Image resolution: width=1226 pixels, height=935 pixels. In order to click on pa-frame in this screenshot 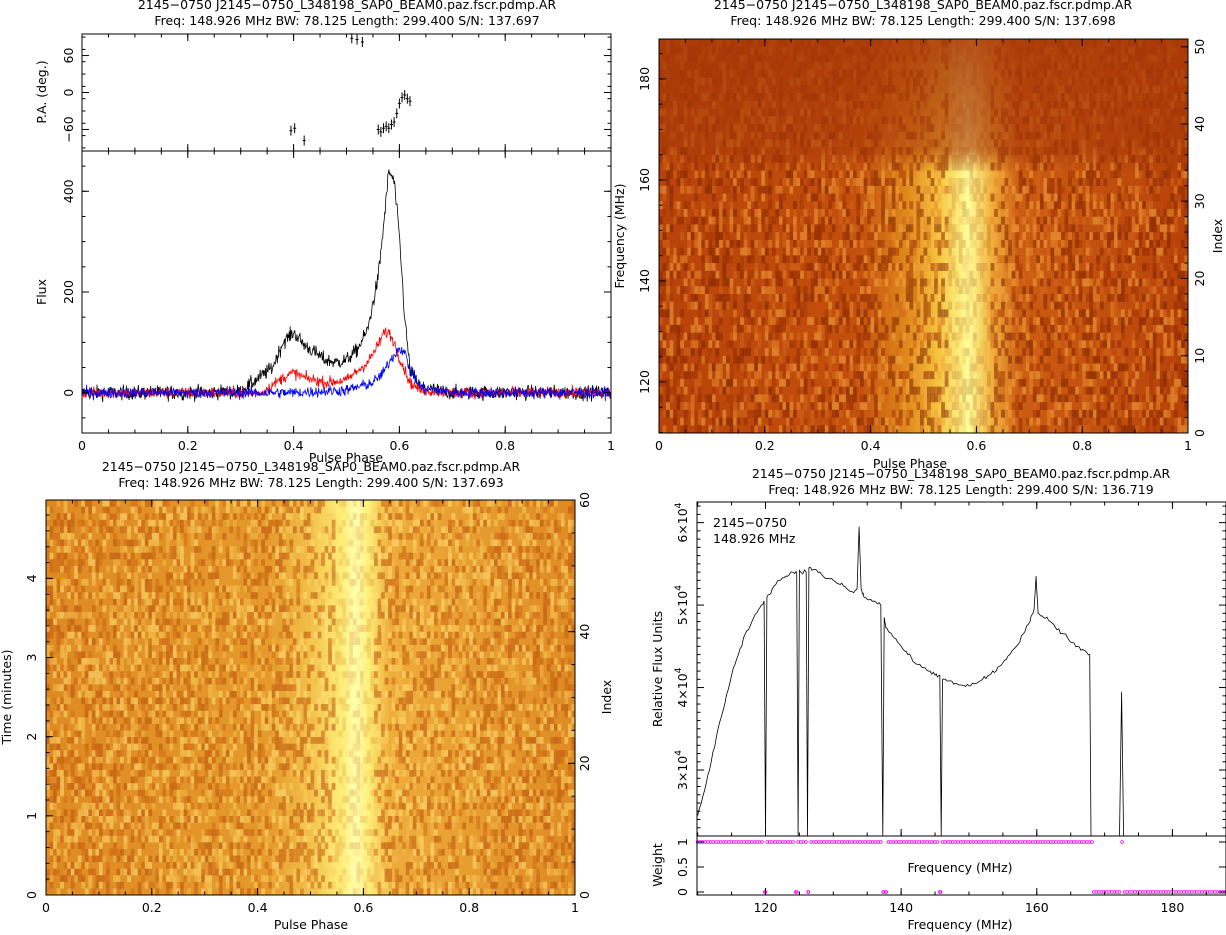, I will do `click(346, 92)`.